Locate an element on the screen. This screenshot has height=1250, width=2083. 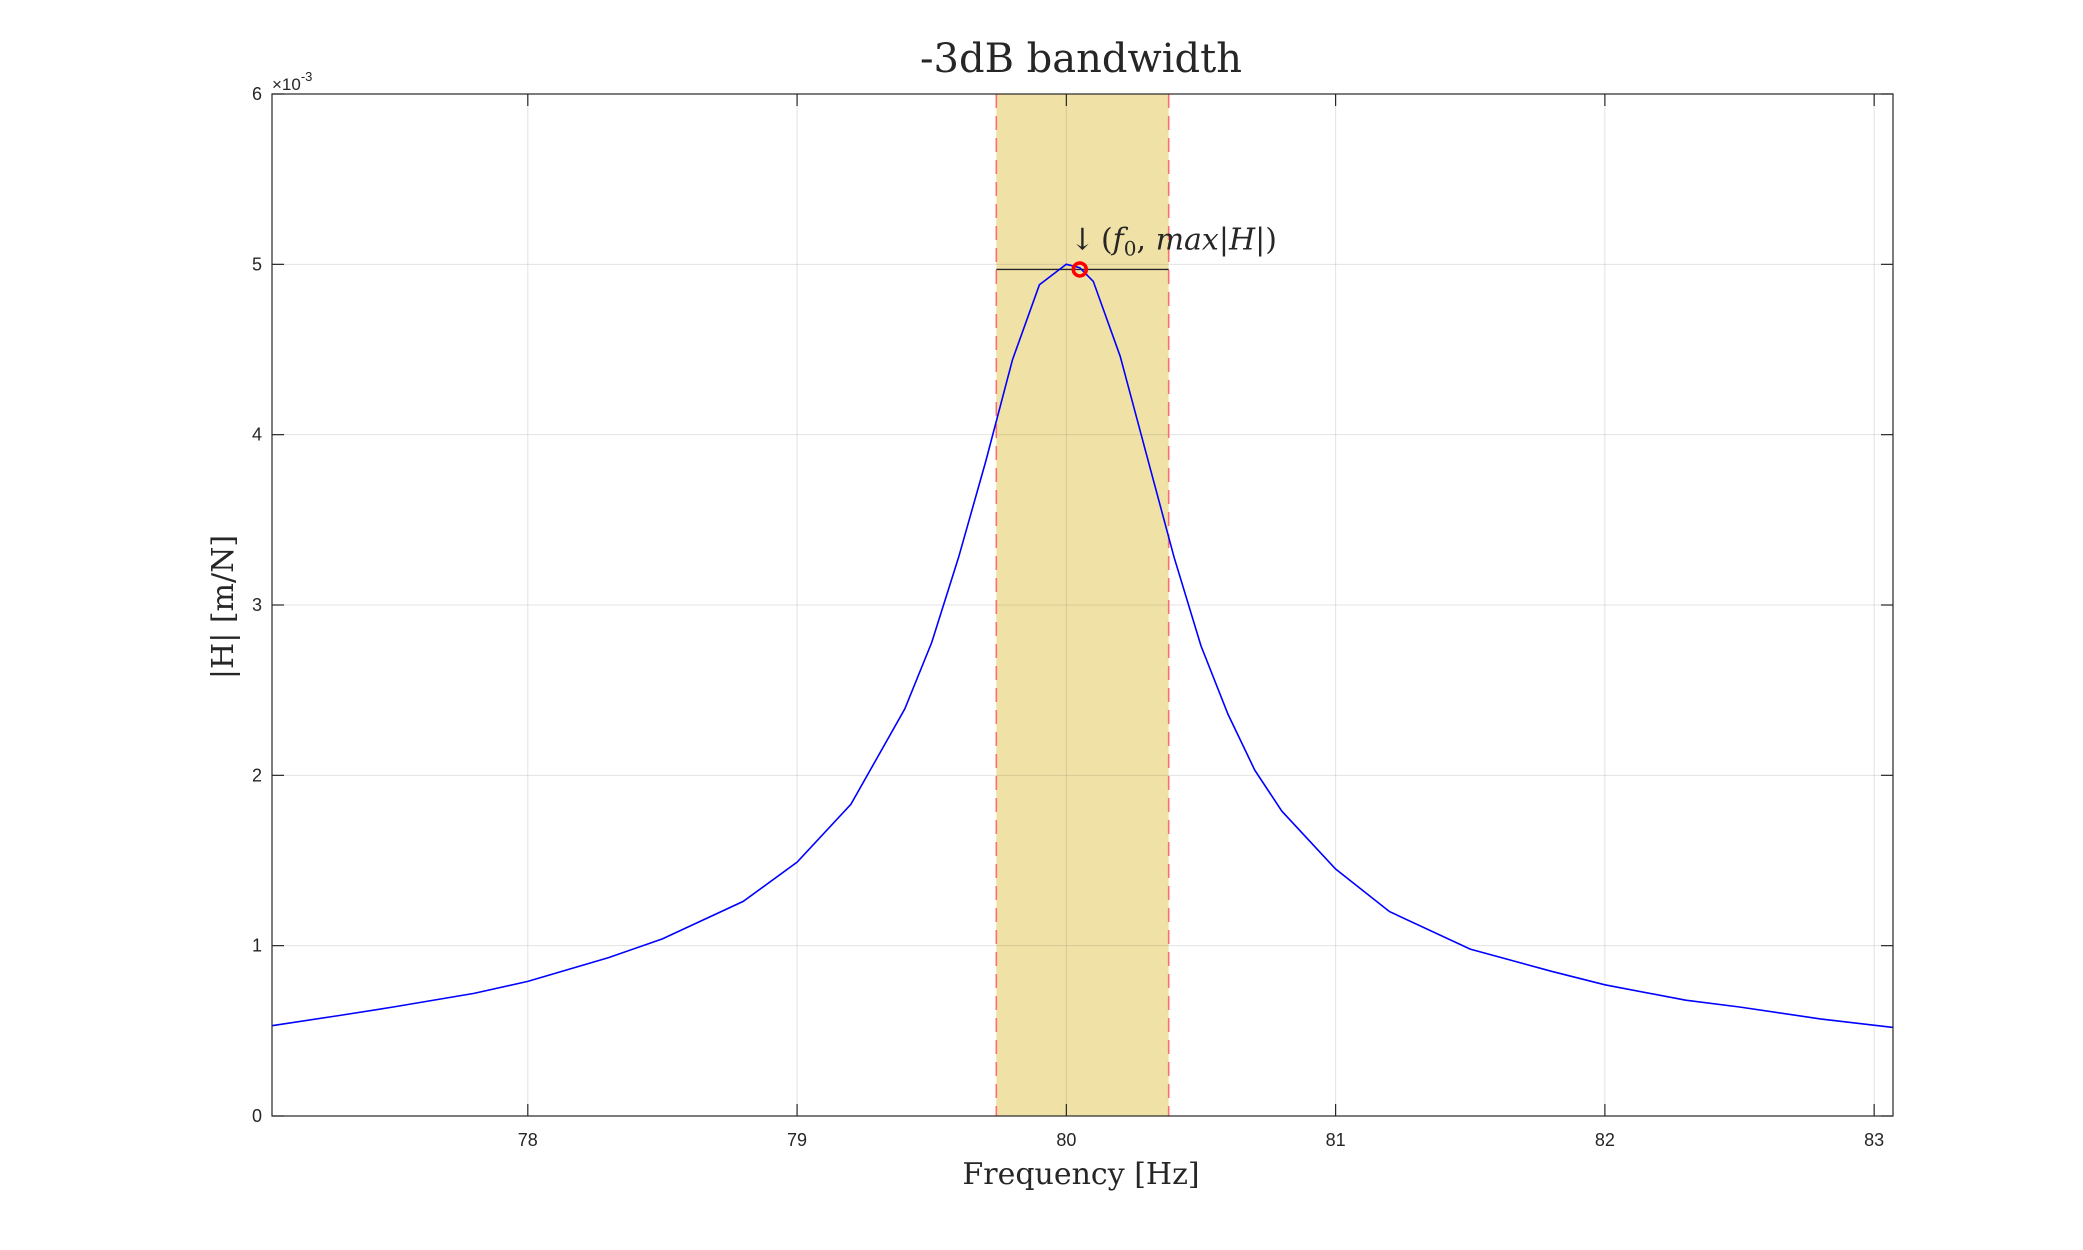
y-axis-label: |H| [m/N] is located at coordinates (223, 607).